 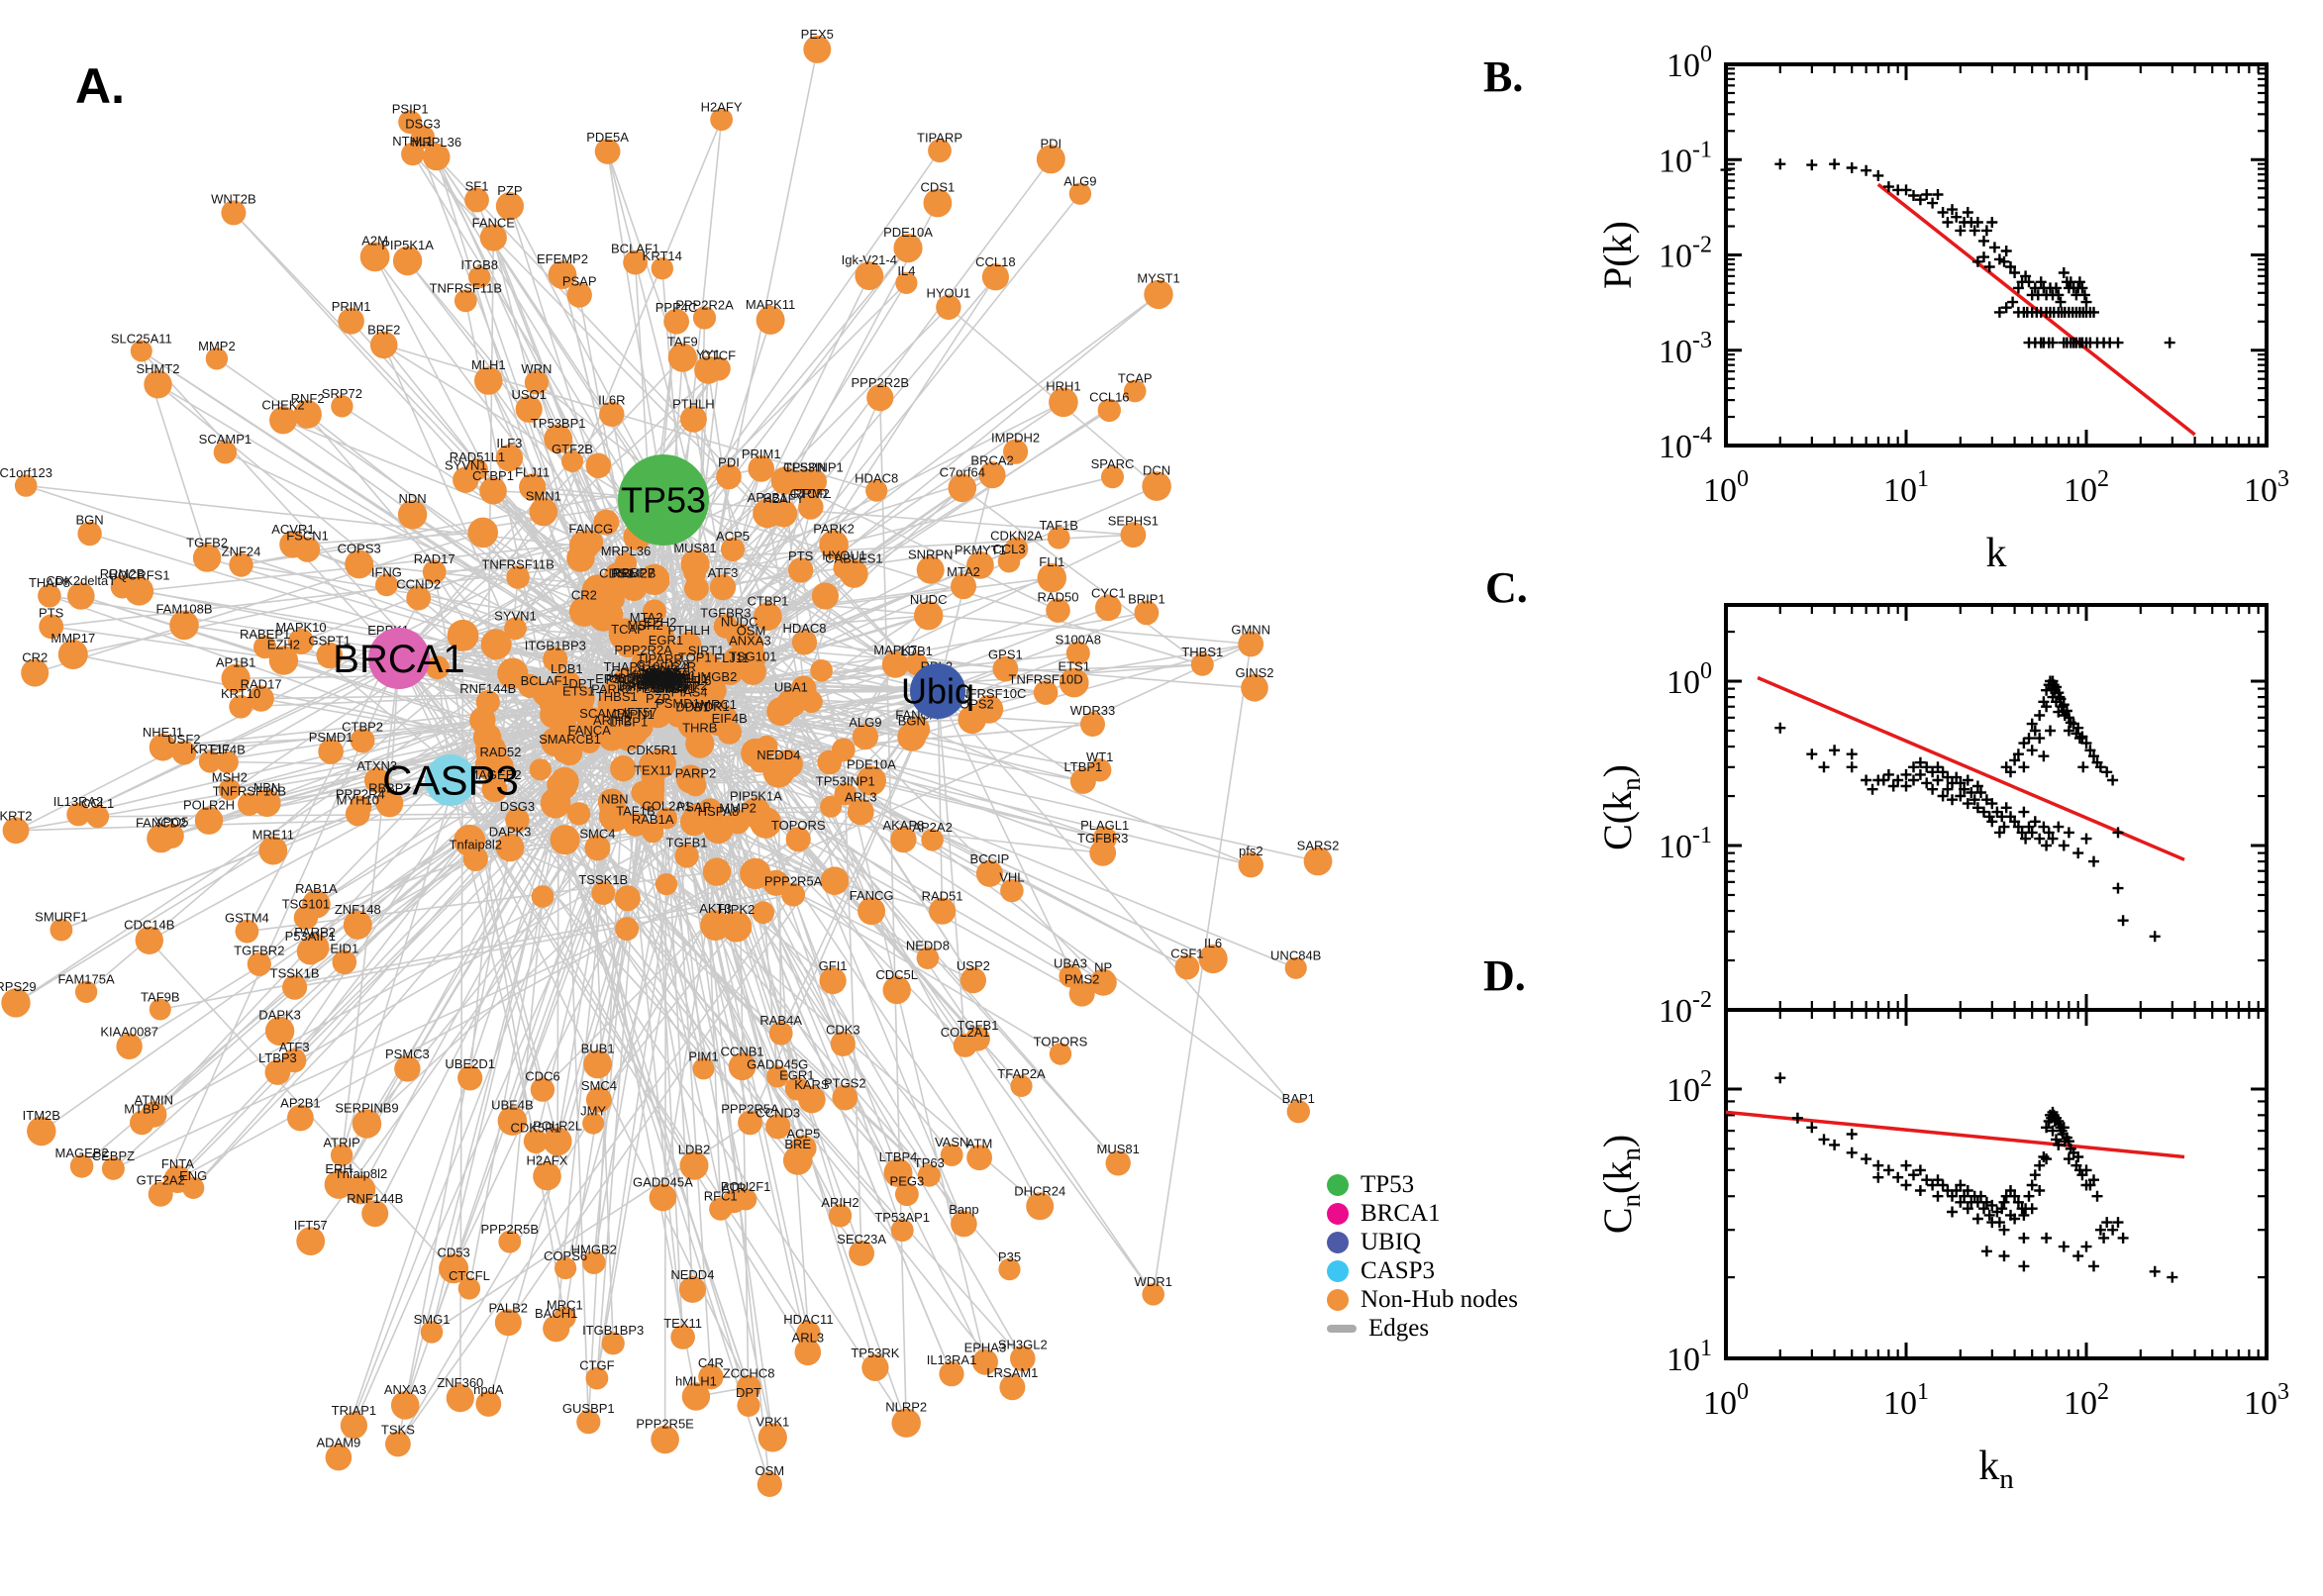 What do you see at coordinates (1689, 1087) in the screenshot?
I see `y-tick-label: 102` at bounding box center [1689, 1087].